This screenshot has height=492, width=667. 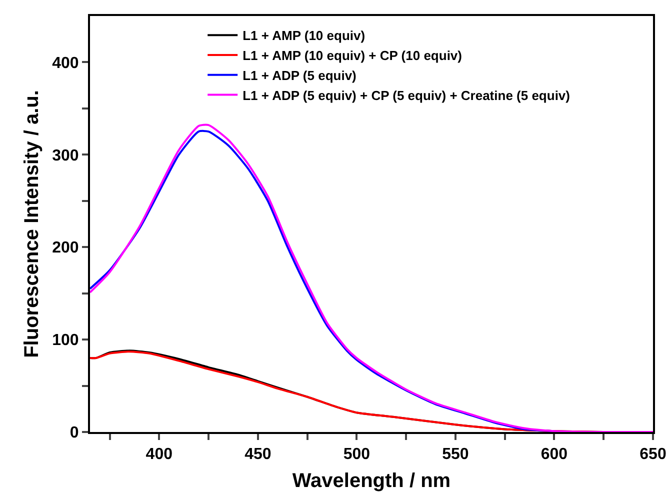 I want to click on legend-label: L1 + AMP (10 equiv), so click(x=304, y=36).